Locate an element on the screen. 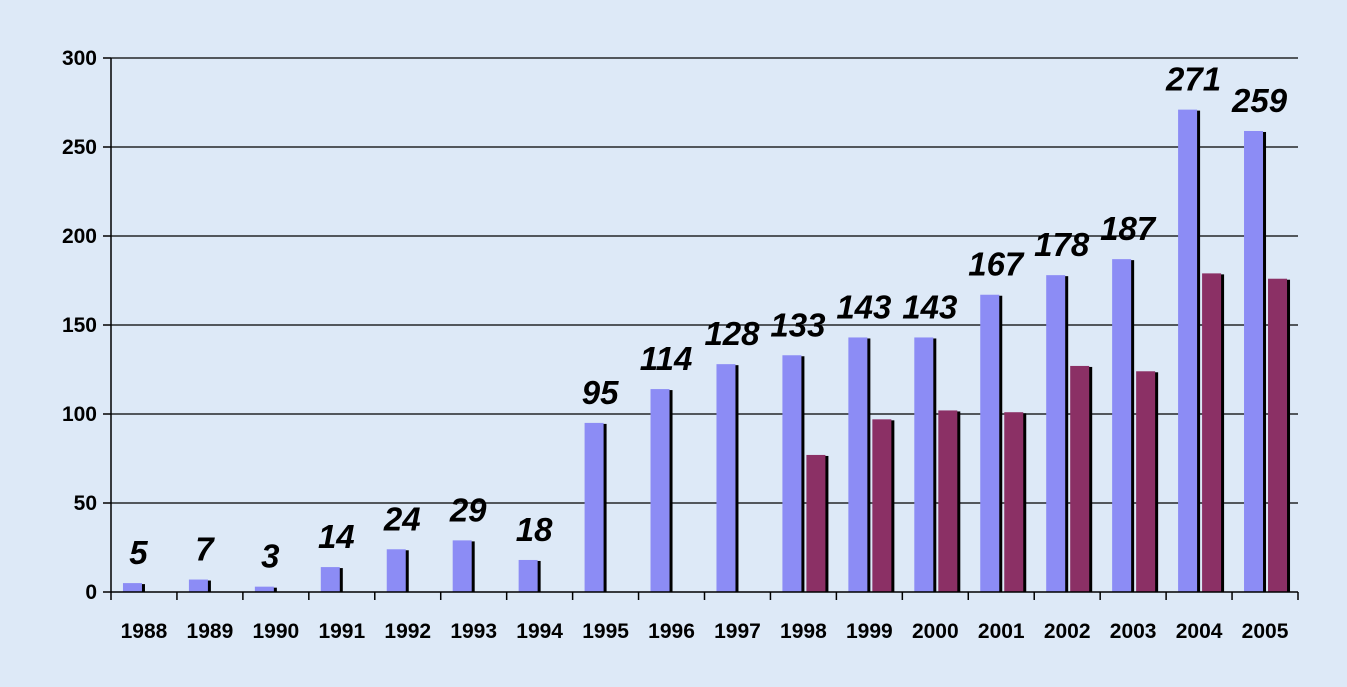  data-label: 14 is located at coordinates (336, 536).